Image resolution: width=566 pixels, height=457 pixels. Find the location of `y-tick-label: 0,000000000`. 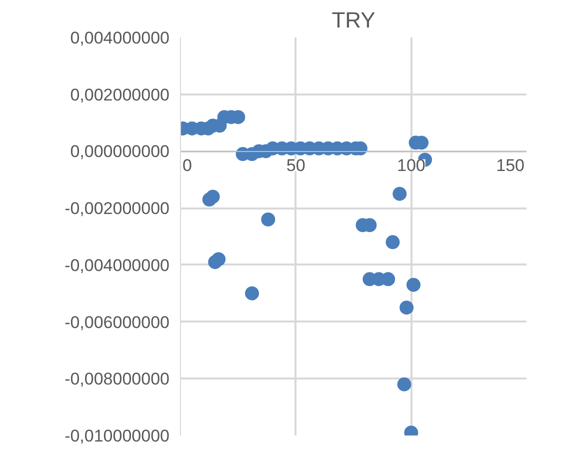

y-tick-label: 0,000000000 is located at coordinates (120, 152).